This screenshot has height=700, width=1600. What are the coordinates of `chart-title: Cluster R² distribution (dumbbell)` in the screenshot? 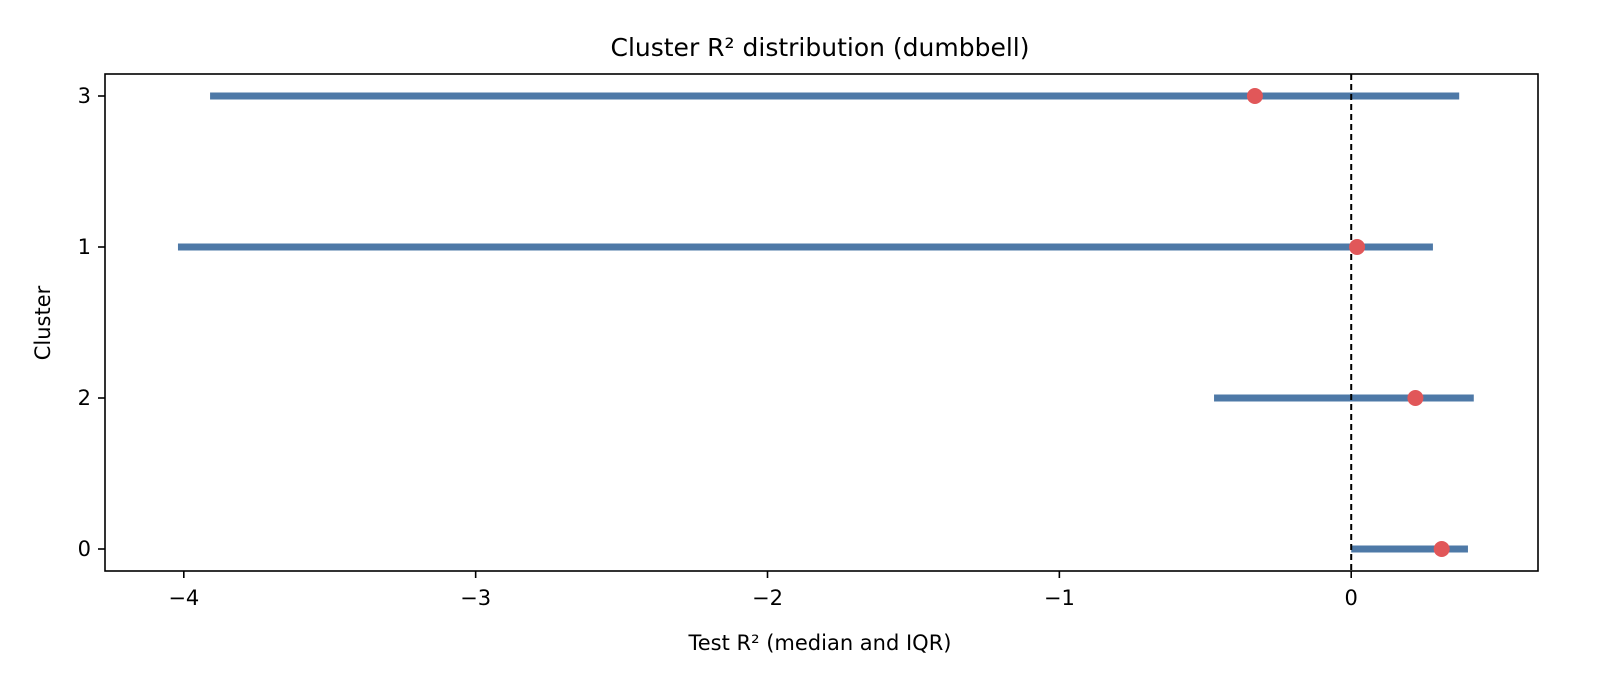 It's located at (819, 47).